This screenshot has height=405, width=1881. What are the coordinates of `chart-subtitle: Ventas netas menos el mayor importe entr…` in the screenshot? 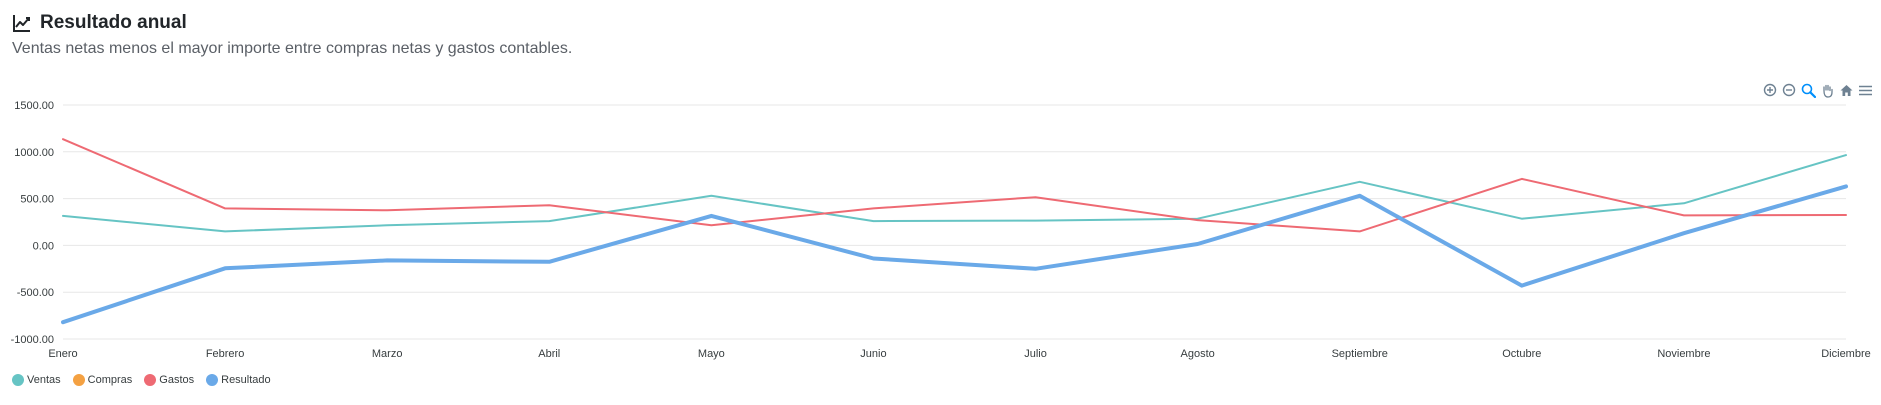 It's located at (292, 48).